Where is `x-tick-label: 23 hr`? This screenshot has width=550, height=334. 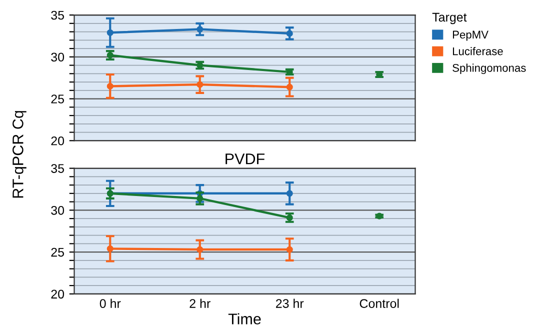
x-tick-label: 23 hr is located at coordinates (290, 303).